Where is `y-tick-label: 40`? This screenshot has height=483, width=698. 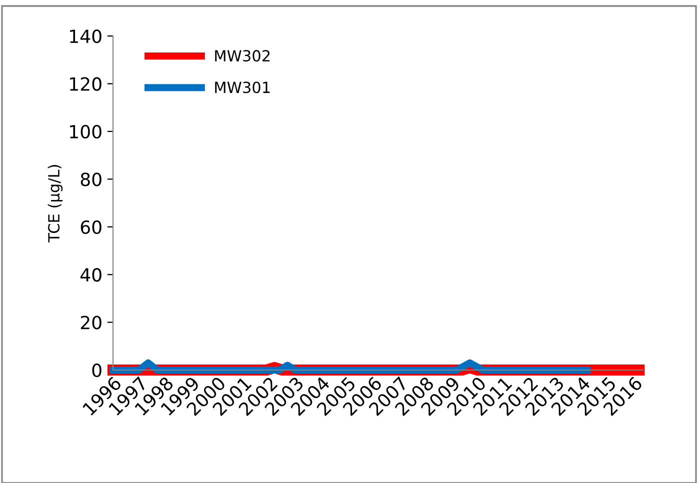
y-tick-label: 40 is located at coordinates (91, 275).